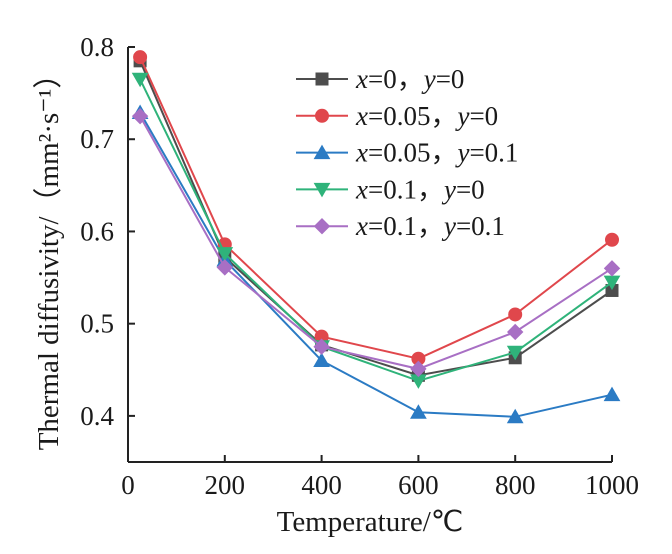  I want to click on x-axis-title: Temperature/℃, so click(370, 522).